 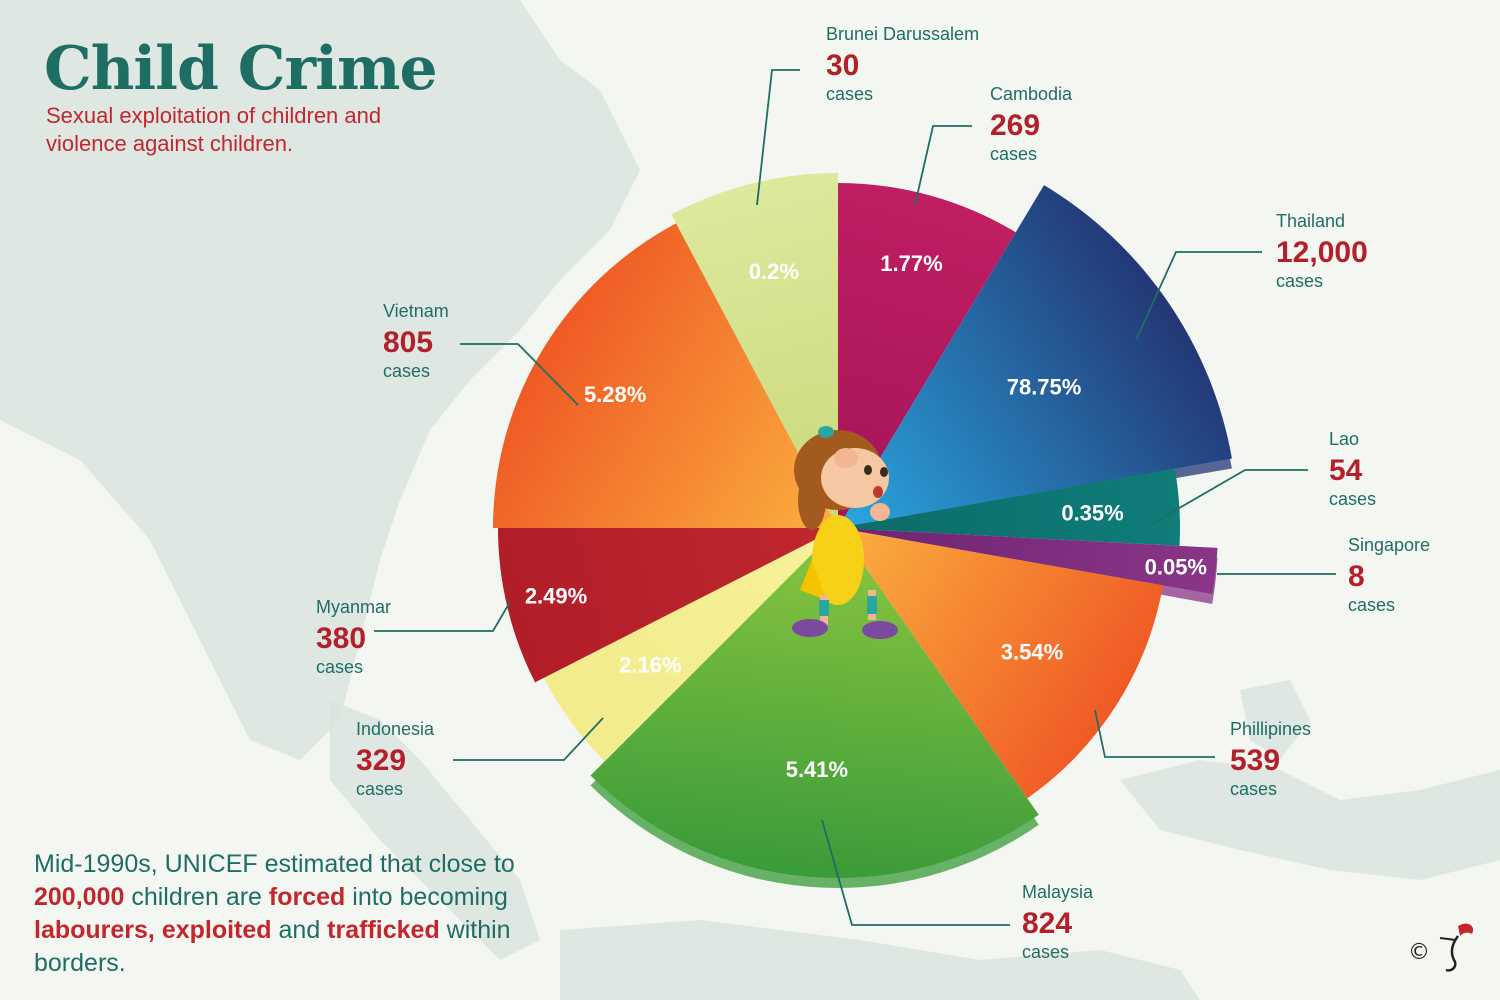 What do you see at coordinates (426, 897) in the screenshot?
I see `footnote-part-3: into becoming` at bounding box center [426, 897].